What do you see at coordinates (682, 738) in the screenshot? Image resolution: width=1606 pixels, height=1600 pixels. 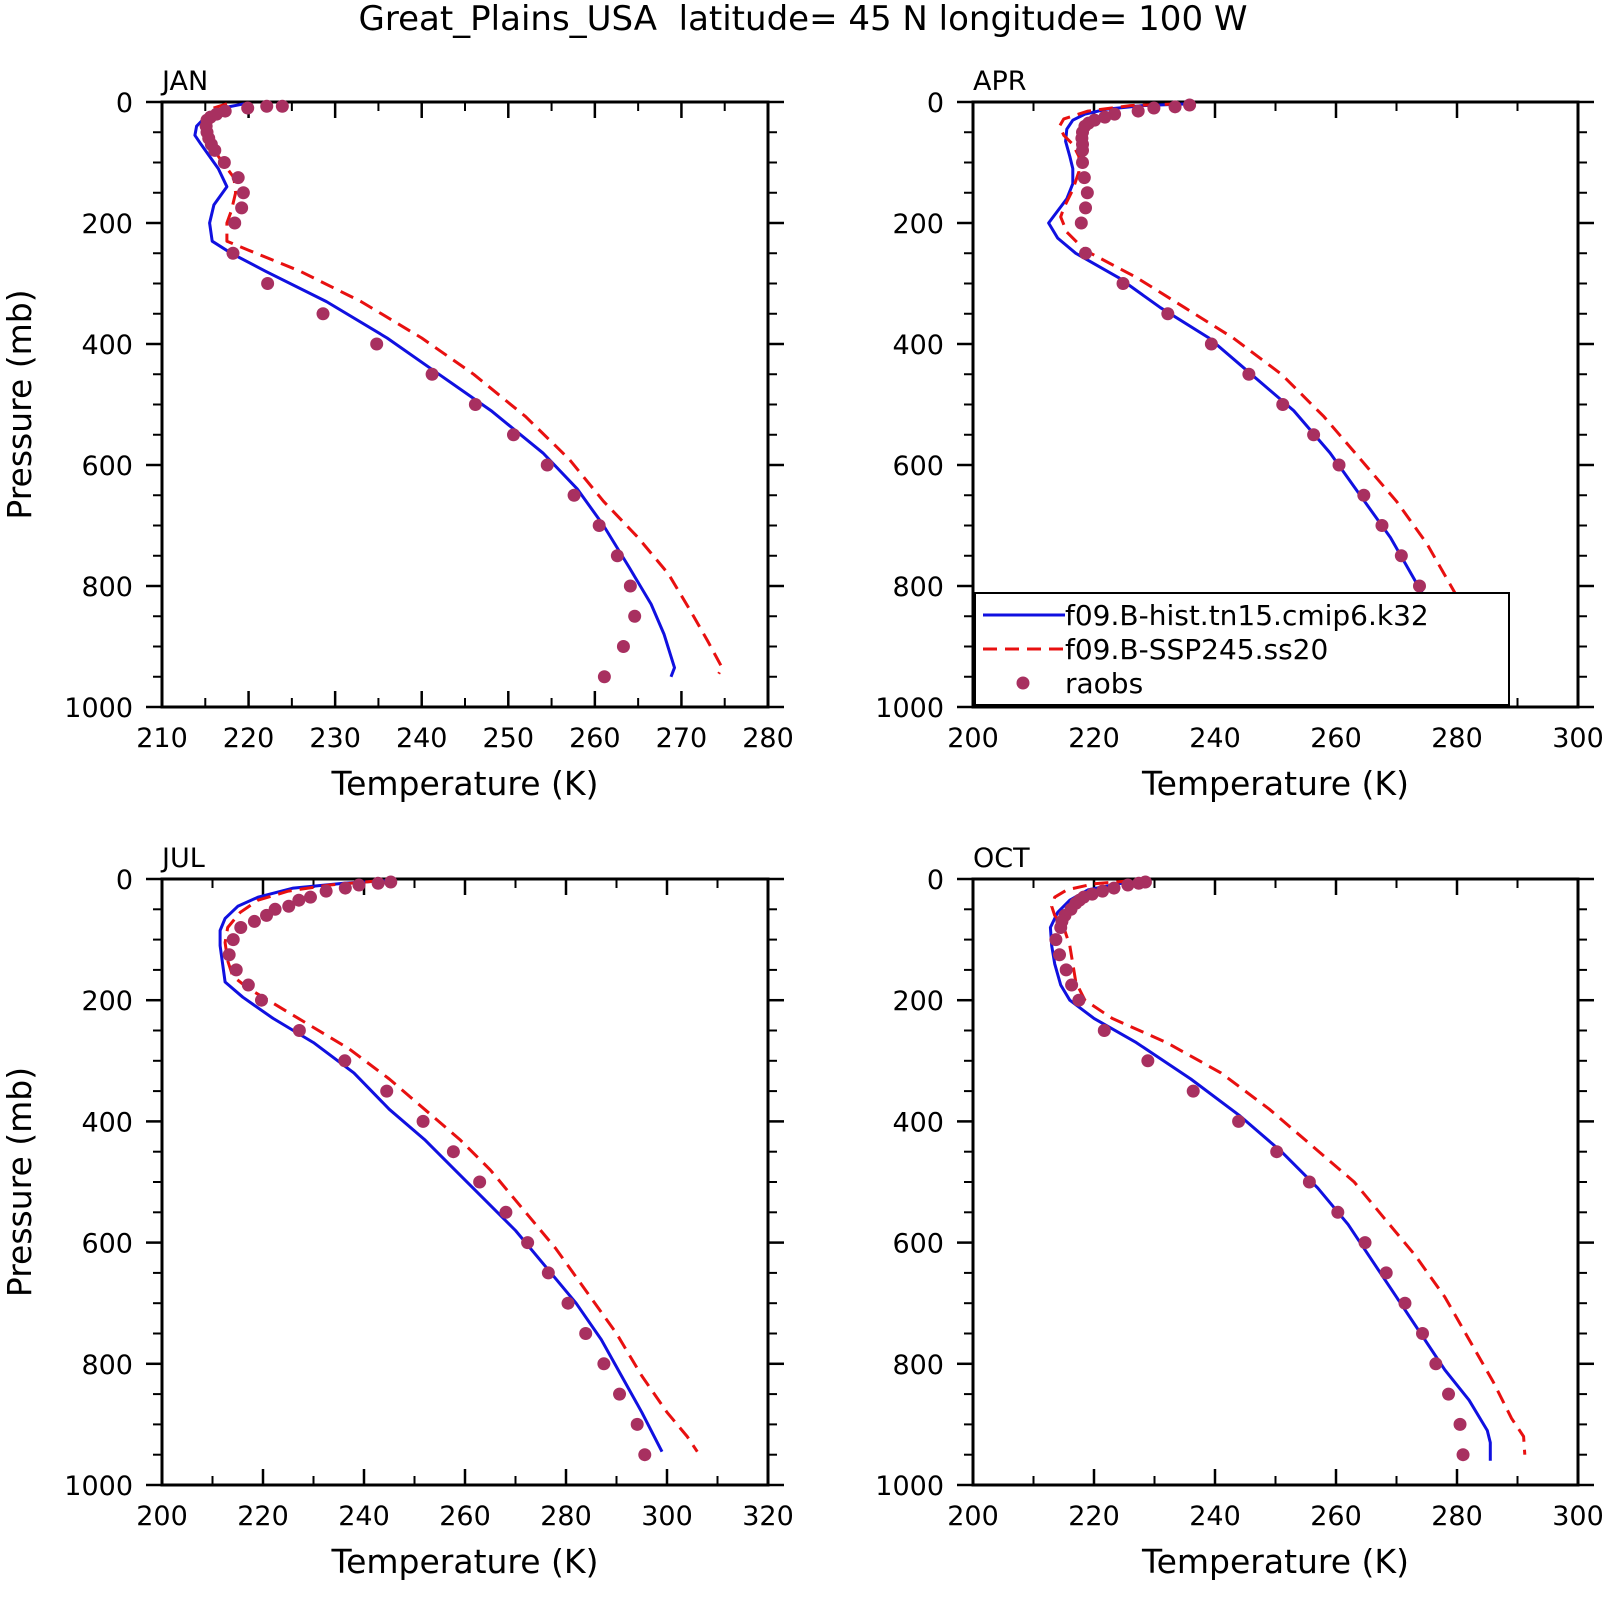 I see `x-tick-label: 270` at bounding box center [682, 738].